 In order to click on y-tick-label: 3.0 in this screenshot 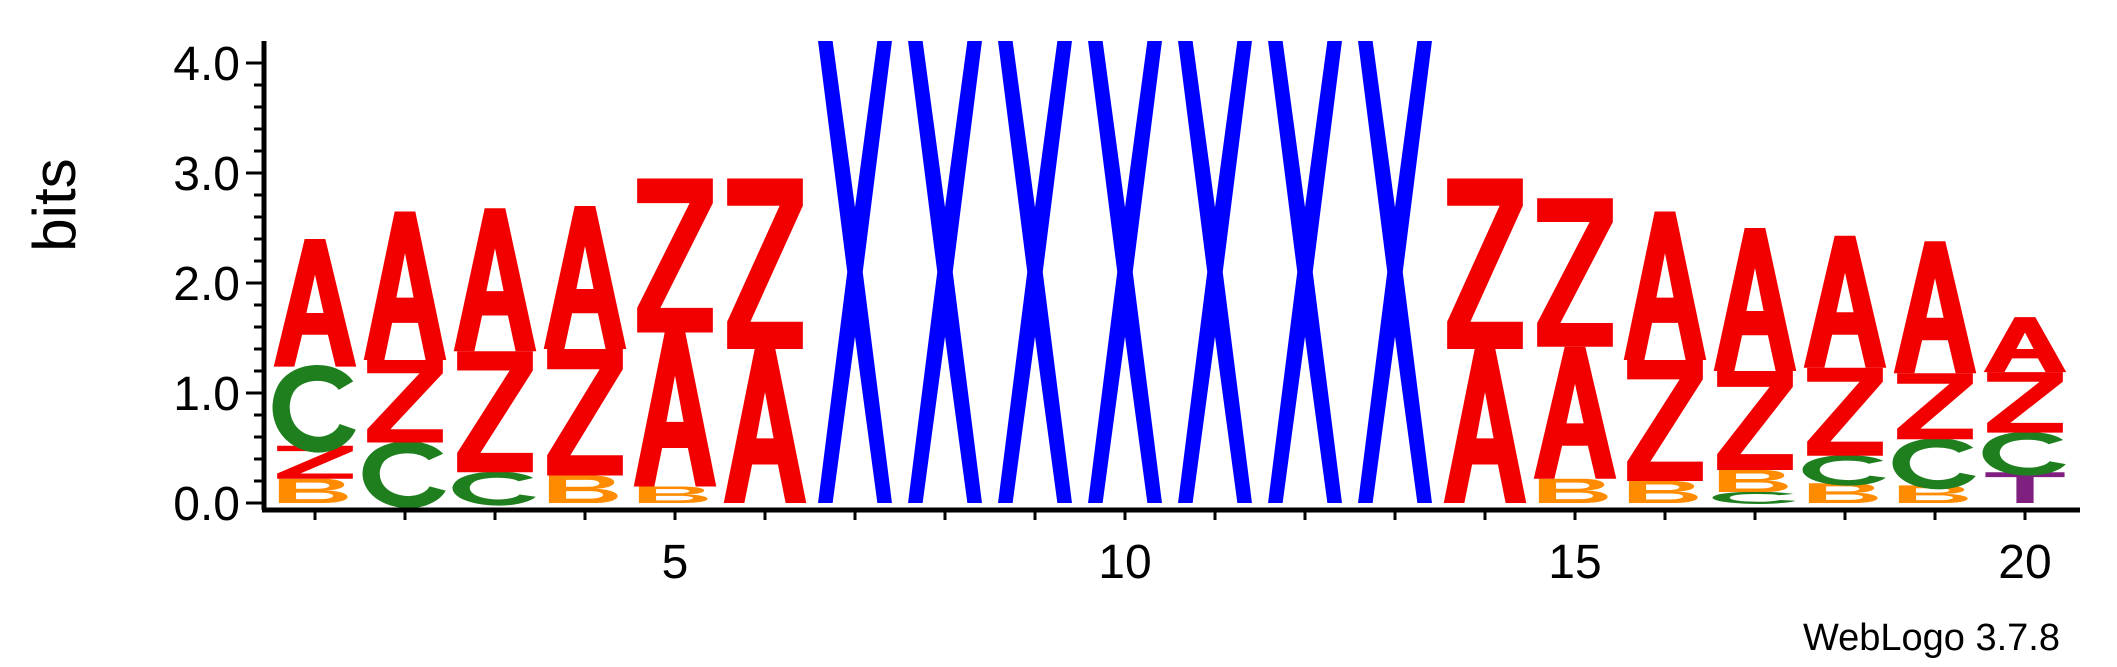, I will do `click(206, 174)`.